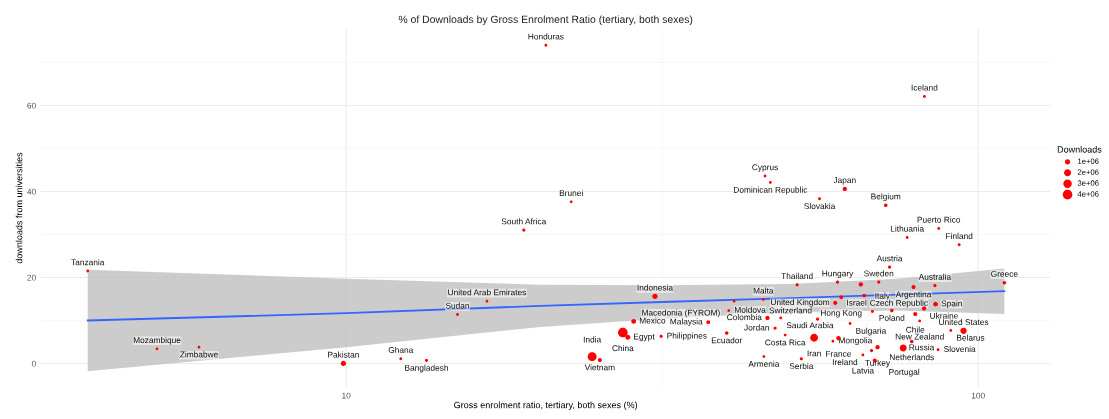  Describe the element at coordinates (652, 320) in the screenshot. I see `annotation: Mexico` at that location.